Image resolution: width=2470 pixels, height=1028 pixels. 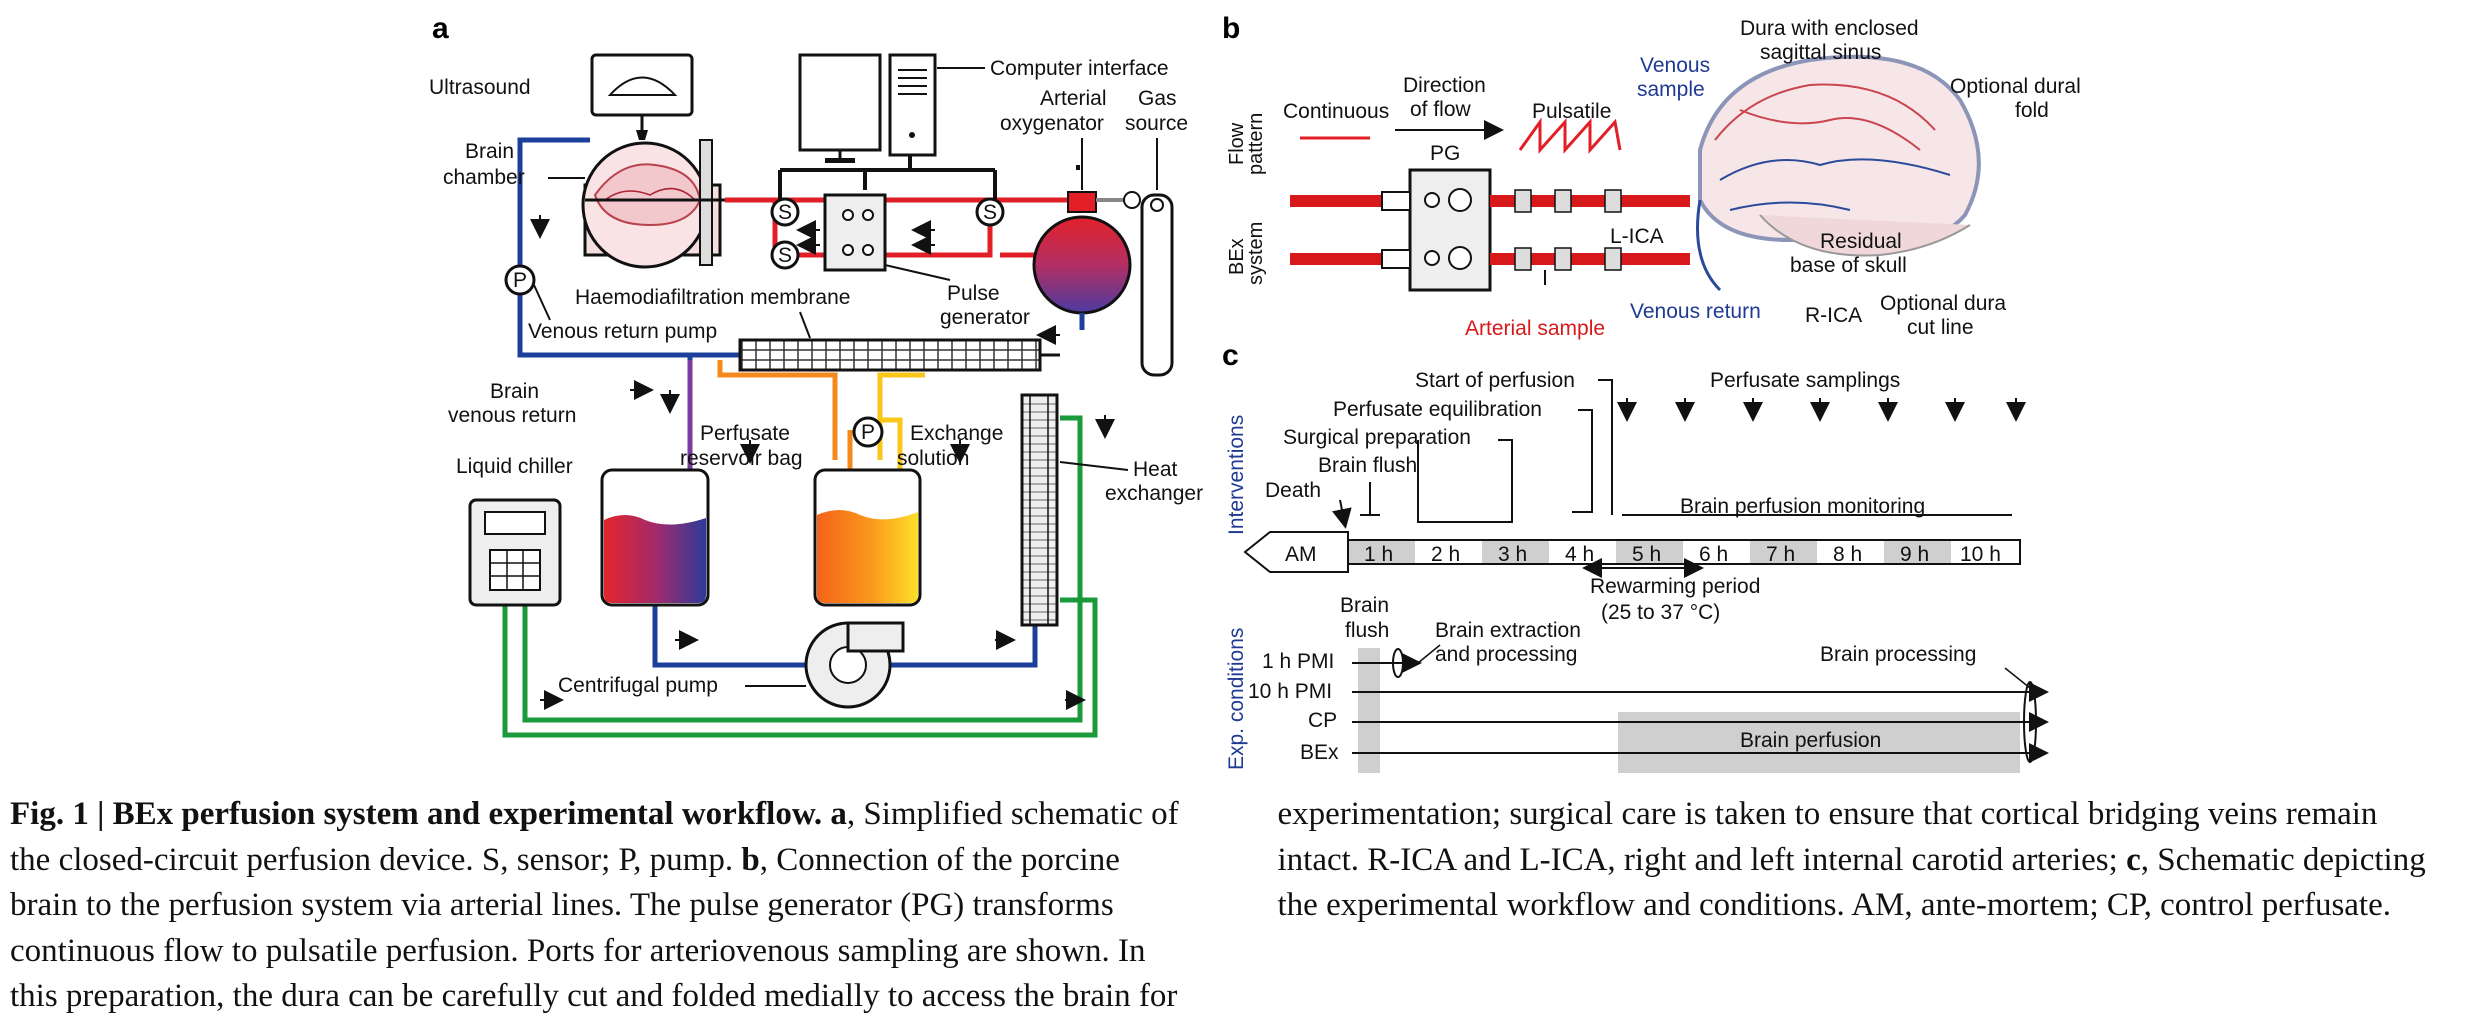 I want to click on svg-text: 10 h PMI, so click(x=1290, y=691).